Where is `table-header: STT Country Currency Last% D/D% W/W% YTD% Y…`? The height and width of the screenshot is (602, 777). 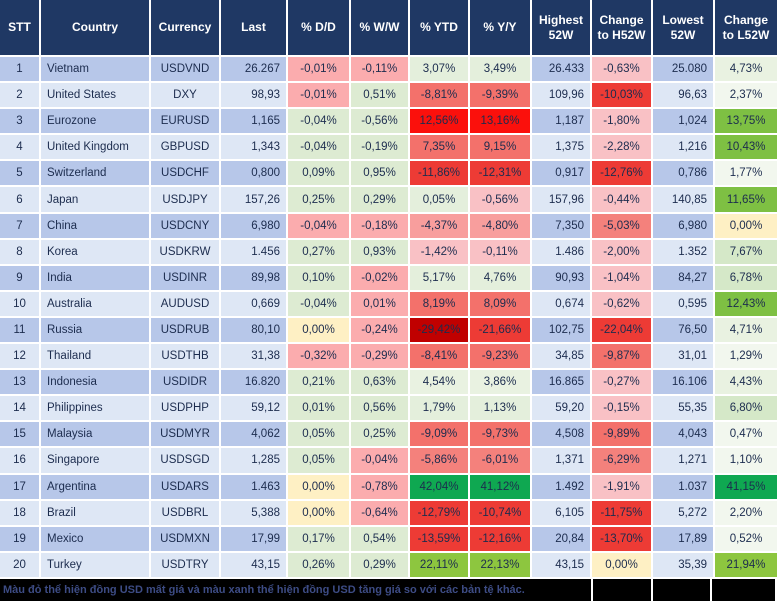
table-header: STT Country Currency Last% D/D% W/W% YTD% Y… is located at coordinates (388, 28).